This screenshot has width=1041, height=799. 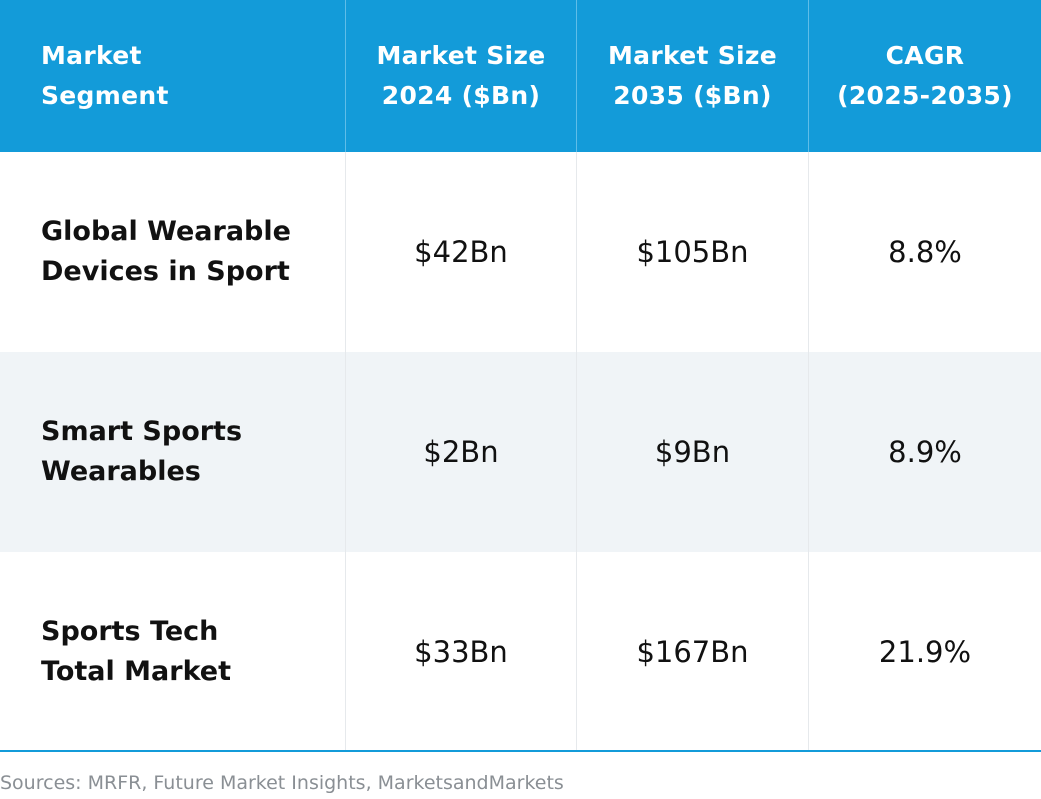 I want to click on header-label: Market Size 2035 ($Bn), so click(x=692, y=75).